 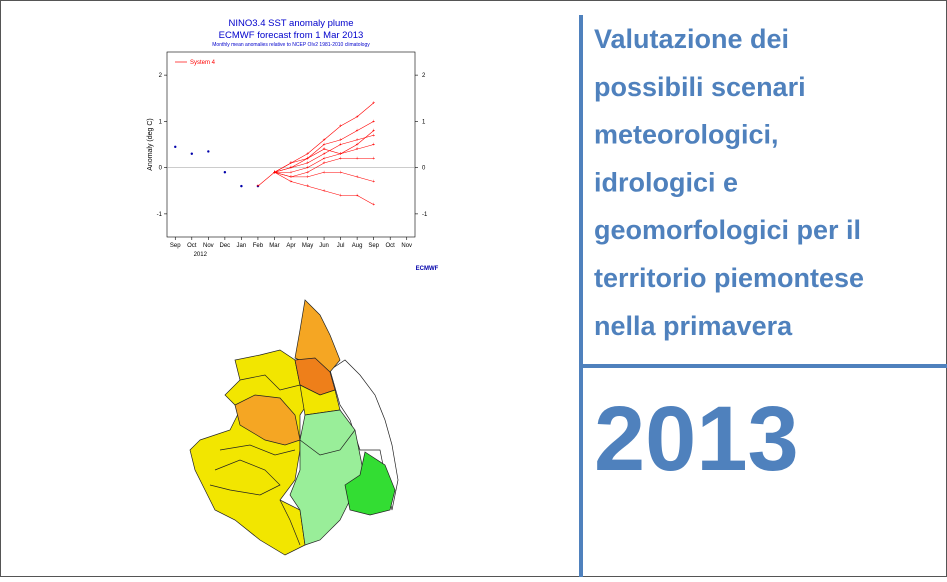 What do you see at coordinates (161, 76) in the screenshot?
I see `y-tick-label: 2` at bounding box center [161, 76].